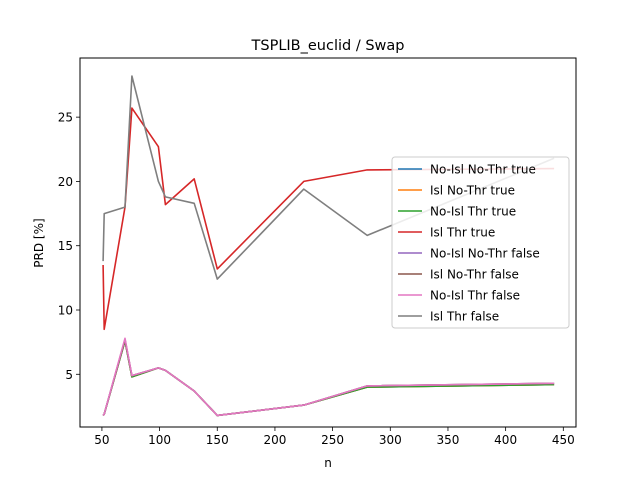 The image size is (640, 480). I want to click on y-tick-label: 15, so click(65, 246).